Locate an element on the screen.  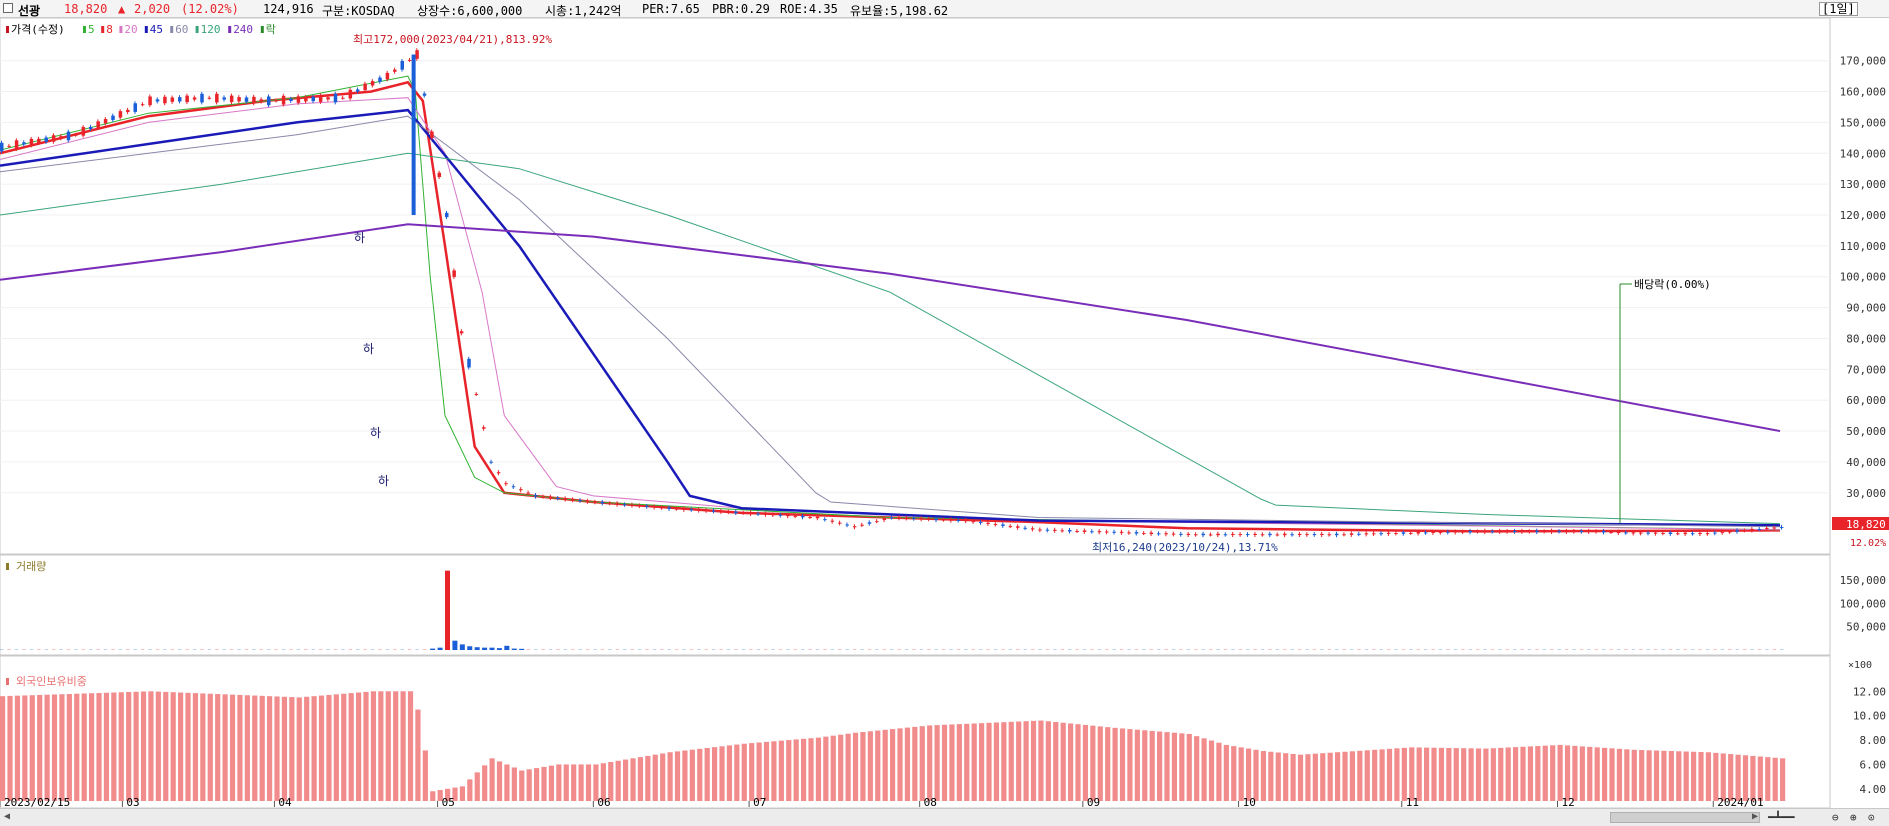
change-percent: (12.02%) is located at coordinates (210, 9).